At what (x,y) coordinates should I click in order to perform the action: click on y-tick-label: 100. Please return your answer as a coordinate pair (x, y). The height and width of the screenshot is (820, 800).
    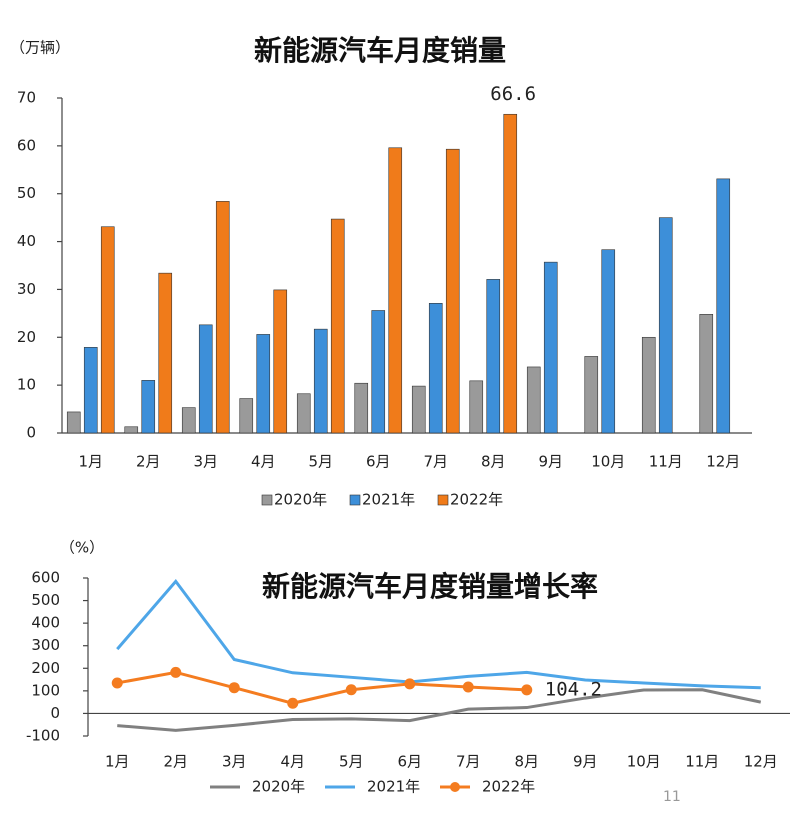
    Looking at the image, I should click on (45, 690).